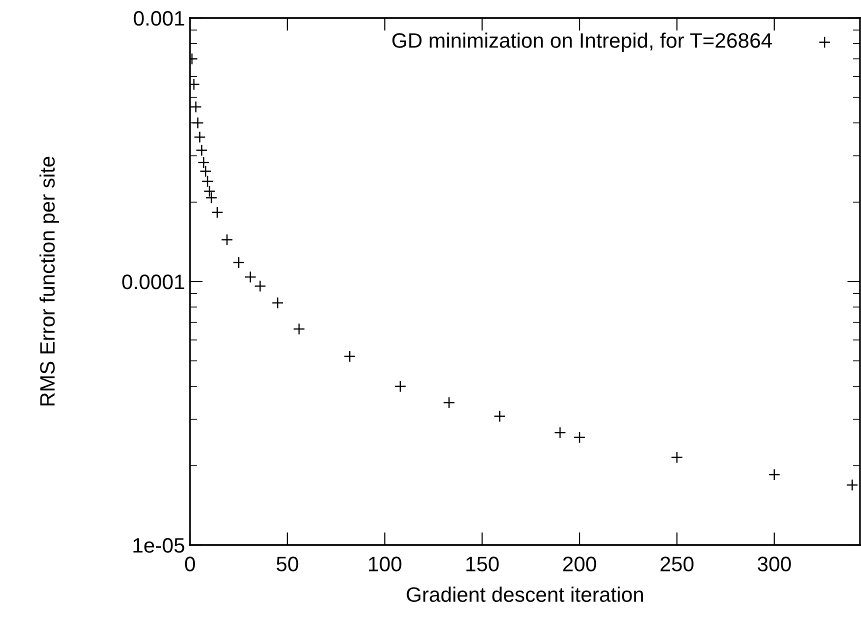 The width and height of the screenshot is (861, 632). Describe the element at coordinates (153, 282) in the screenshot. I see `y-tick-label: 0.0001` at that location.